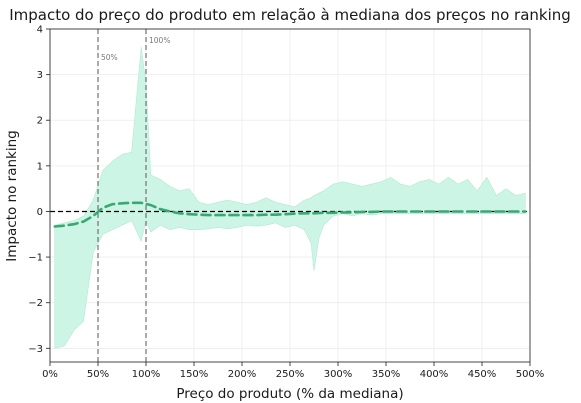 This screenshot has height=403, width=581. What do you see at coordinates (159, 40) in the screenshot?
I see `vertical-marker-label: 100%` at bounding box center [159, 40].